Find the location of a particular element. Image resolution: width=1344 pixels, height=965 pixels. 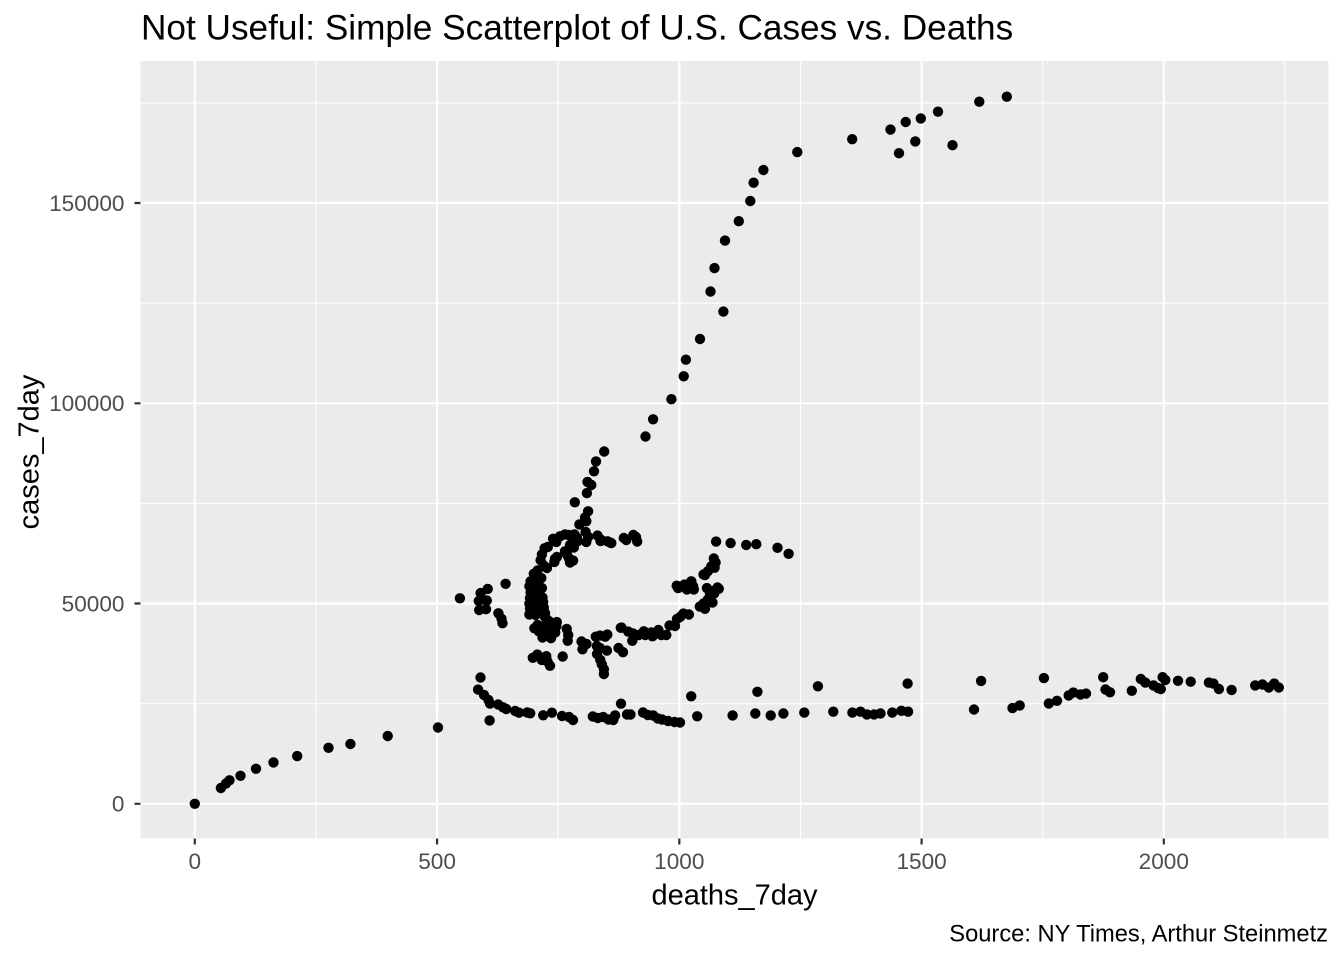

svg-text: 500 is located at coordinates (437, 861).